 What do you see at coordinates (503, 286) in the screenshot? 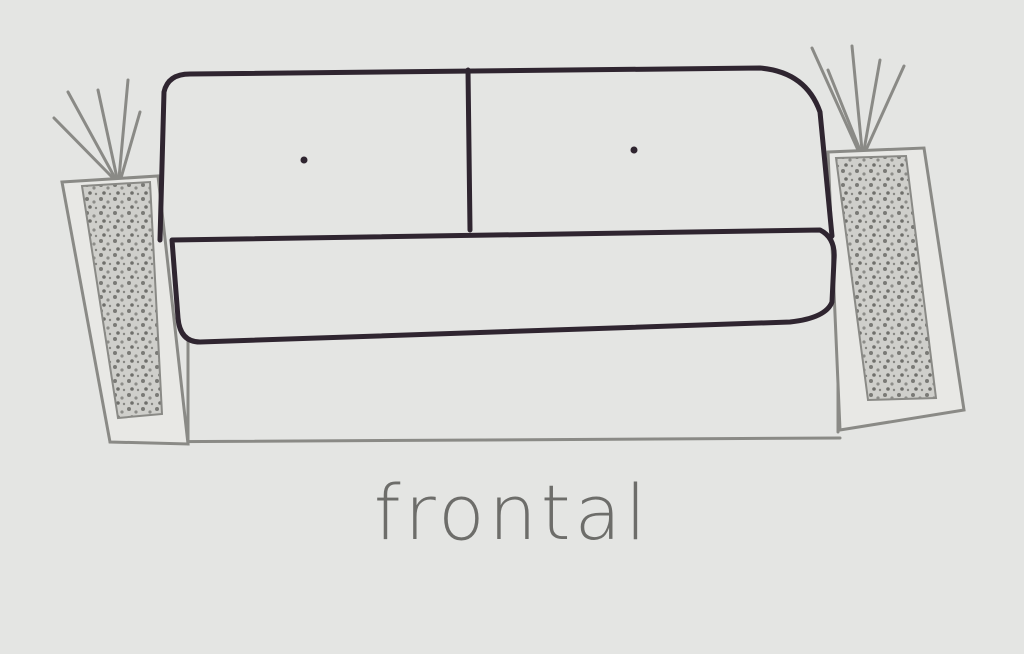
I see `seat-cushion` at bounding box center [503, 286].